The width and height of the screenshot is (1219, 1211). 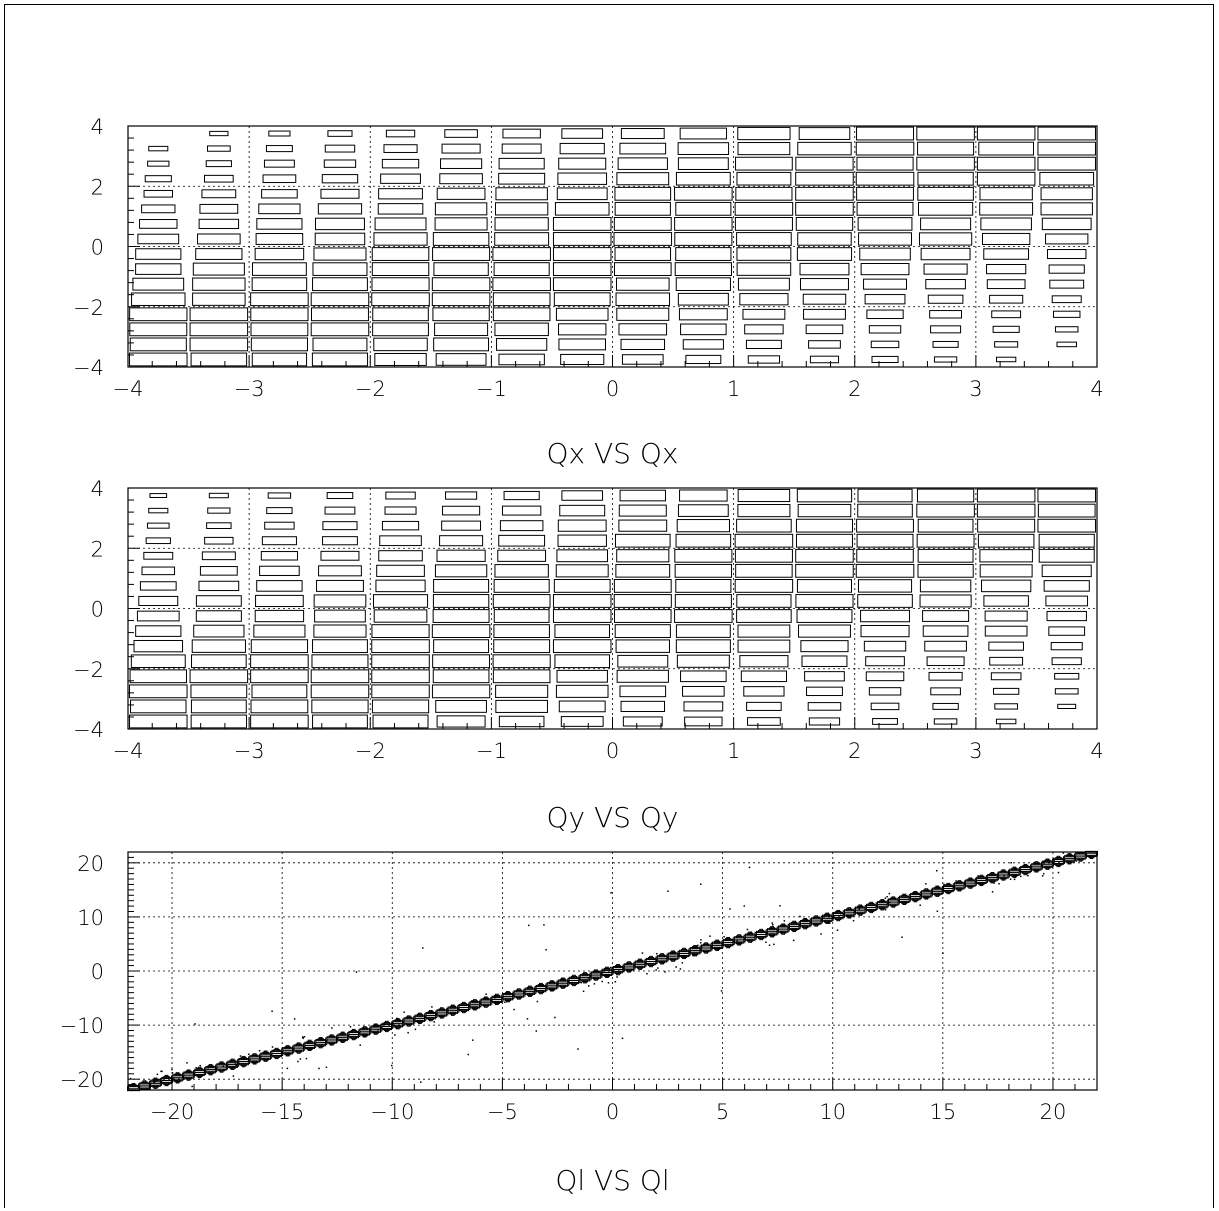 I want to click on x-tick-label: 2, so click(x=854, y=389).